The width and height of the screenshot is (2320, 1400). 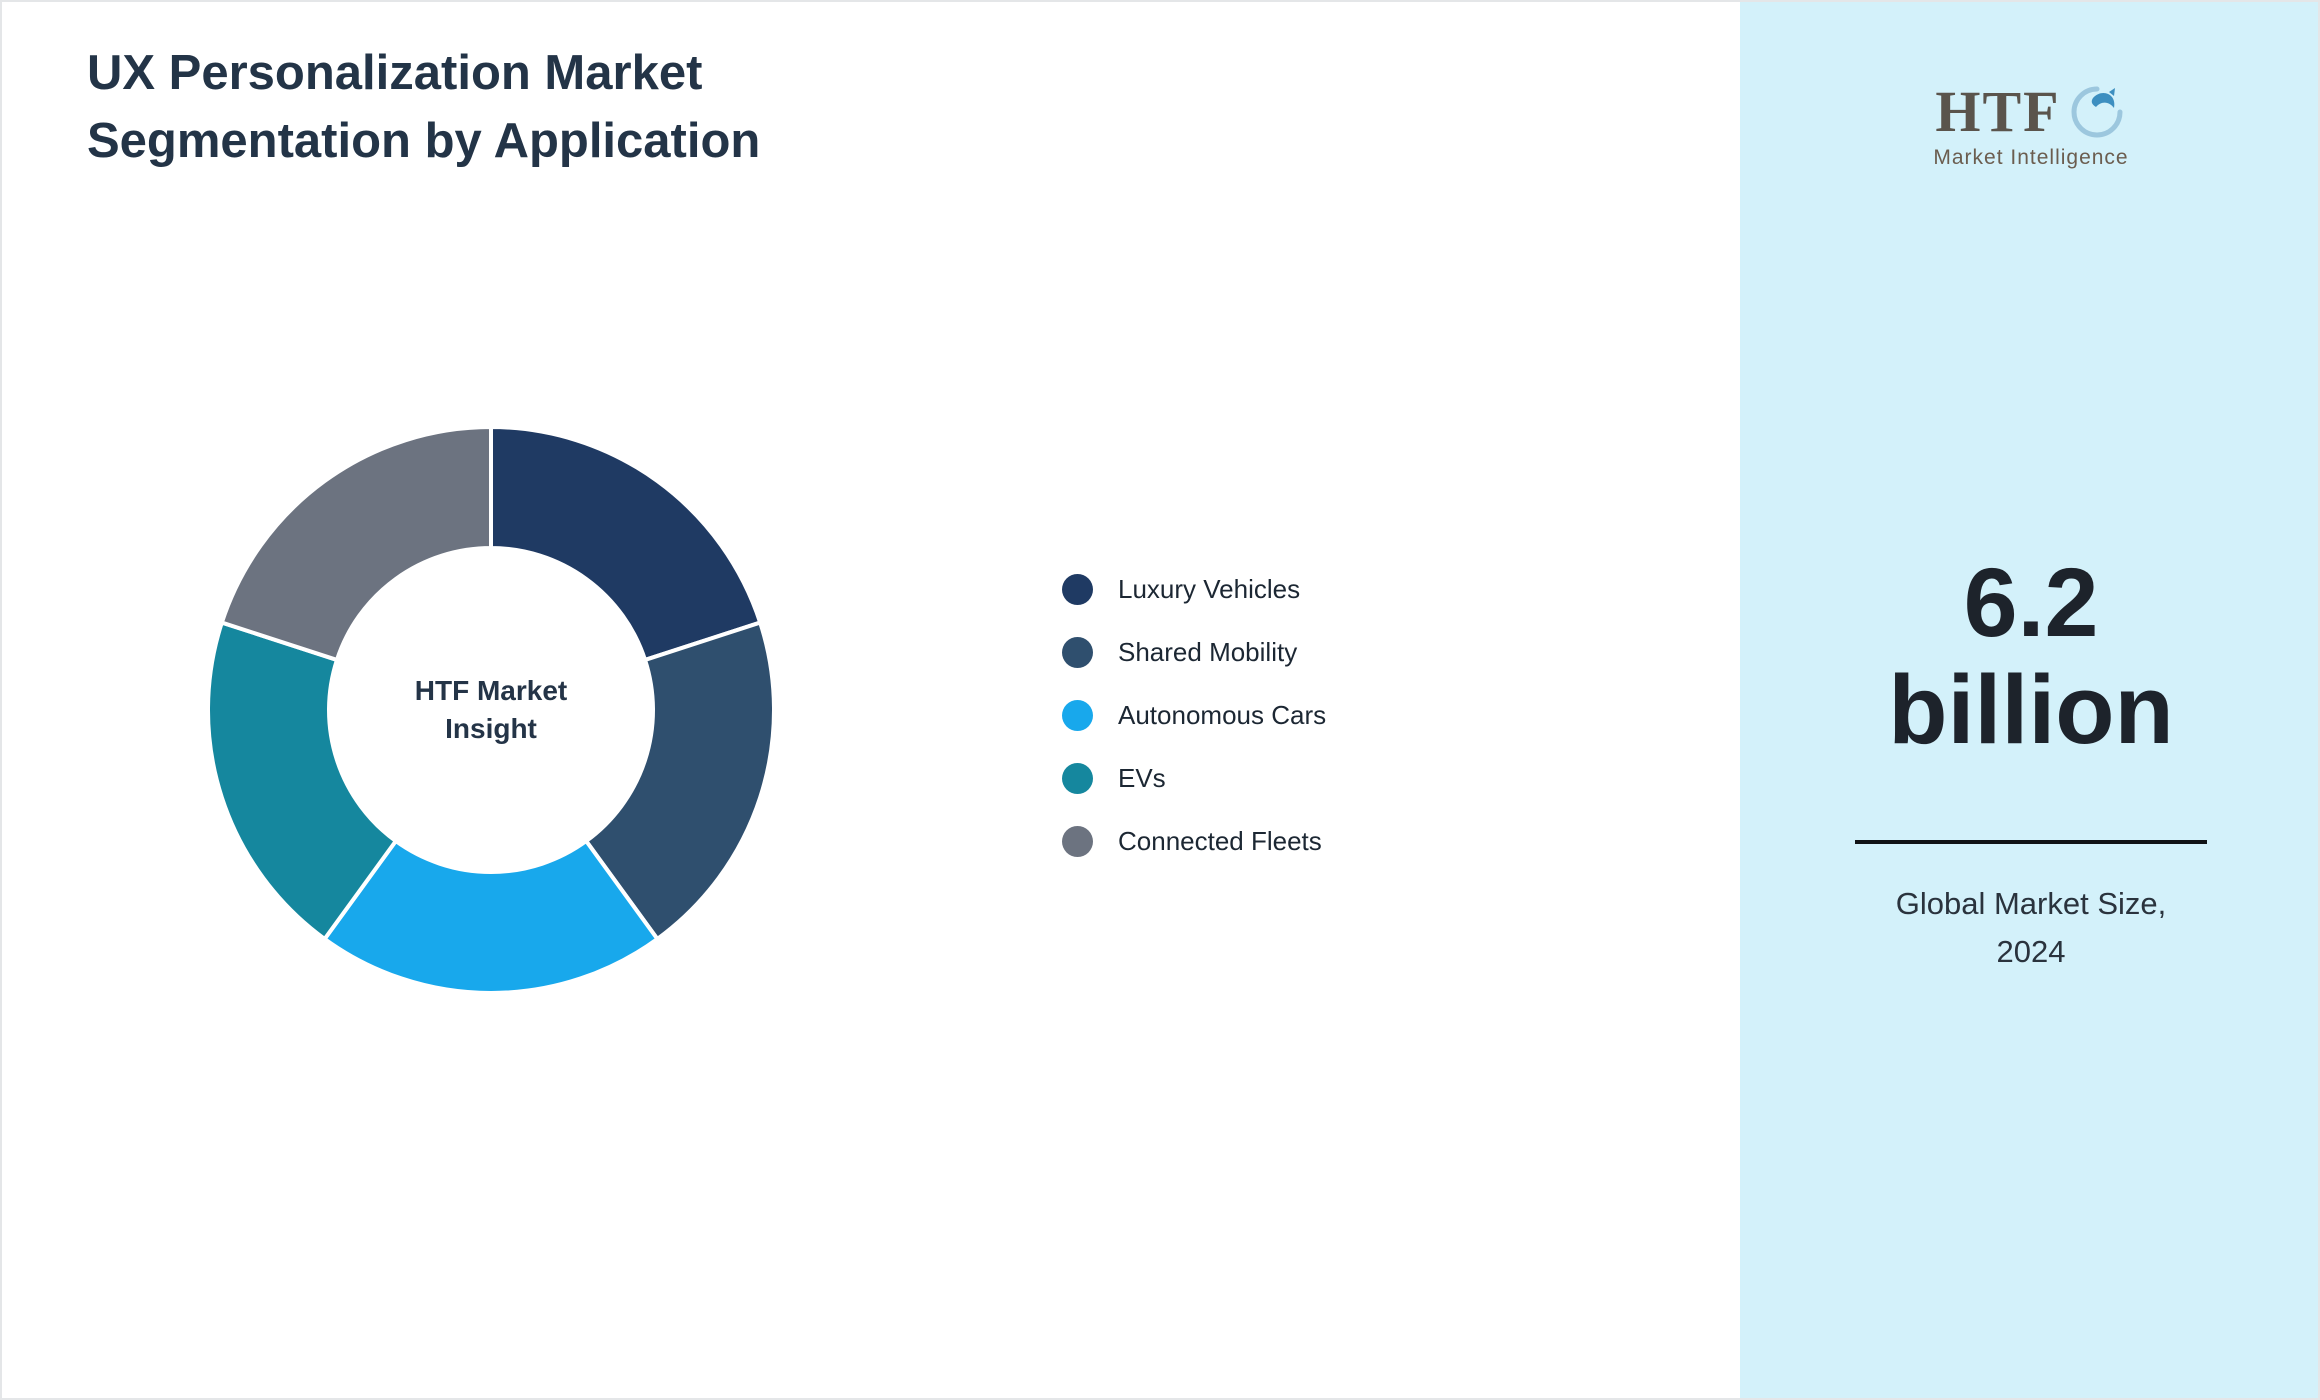 I want to click on donut-slice-evs, so click(x=302, y=780).